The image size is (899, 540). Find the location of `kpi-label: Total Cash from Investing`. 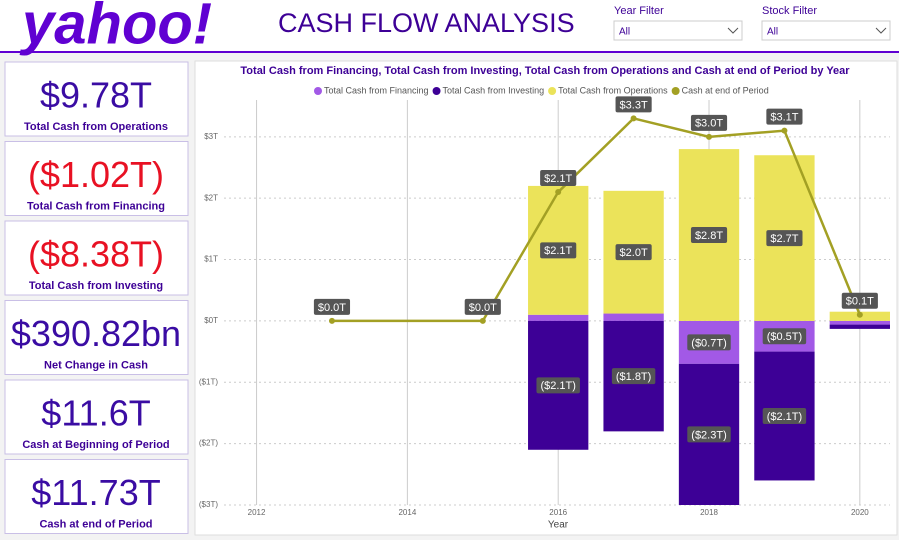

kpi-label: Total Cash from Investing is located at coordinates (96, 286).